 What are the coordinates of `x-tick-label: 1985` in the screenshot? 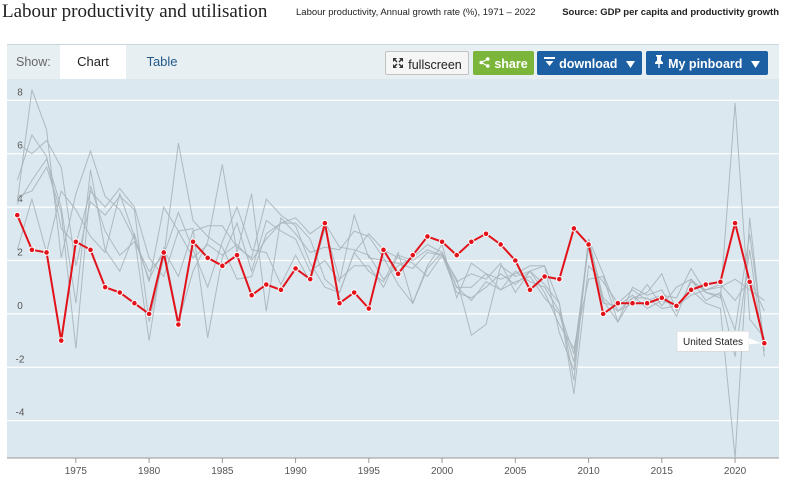 It's located at (222, 471).